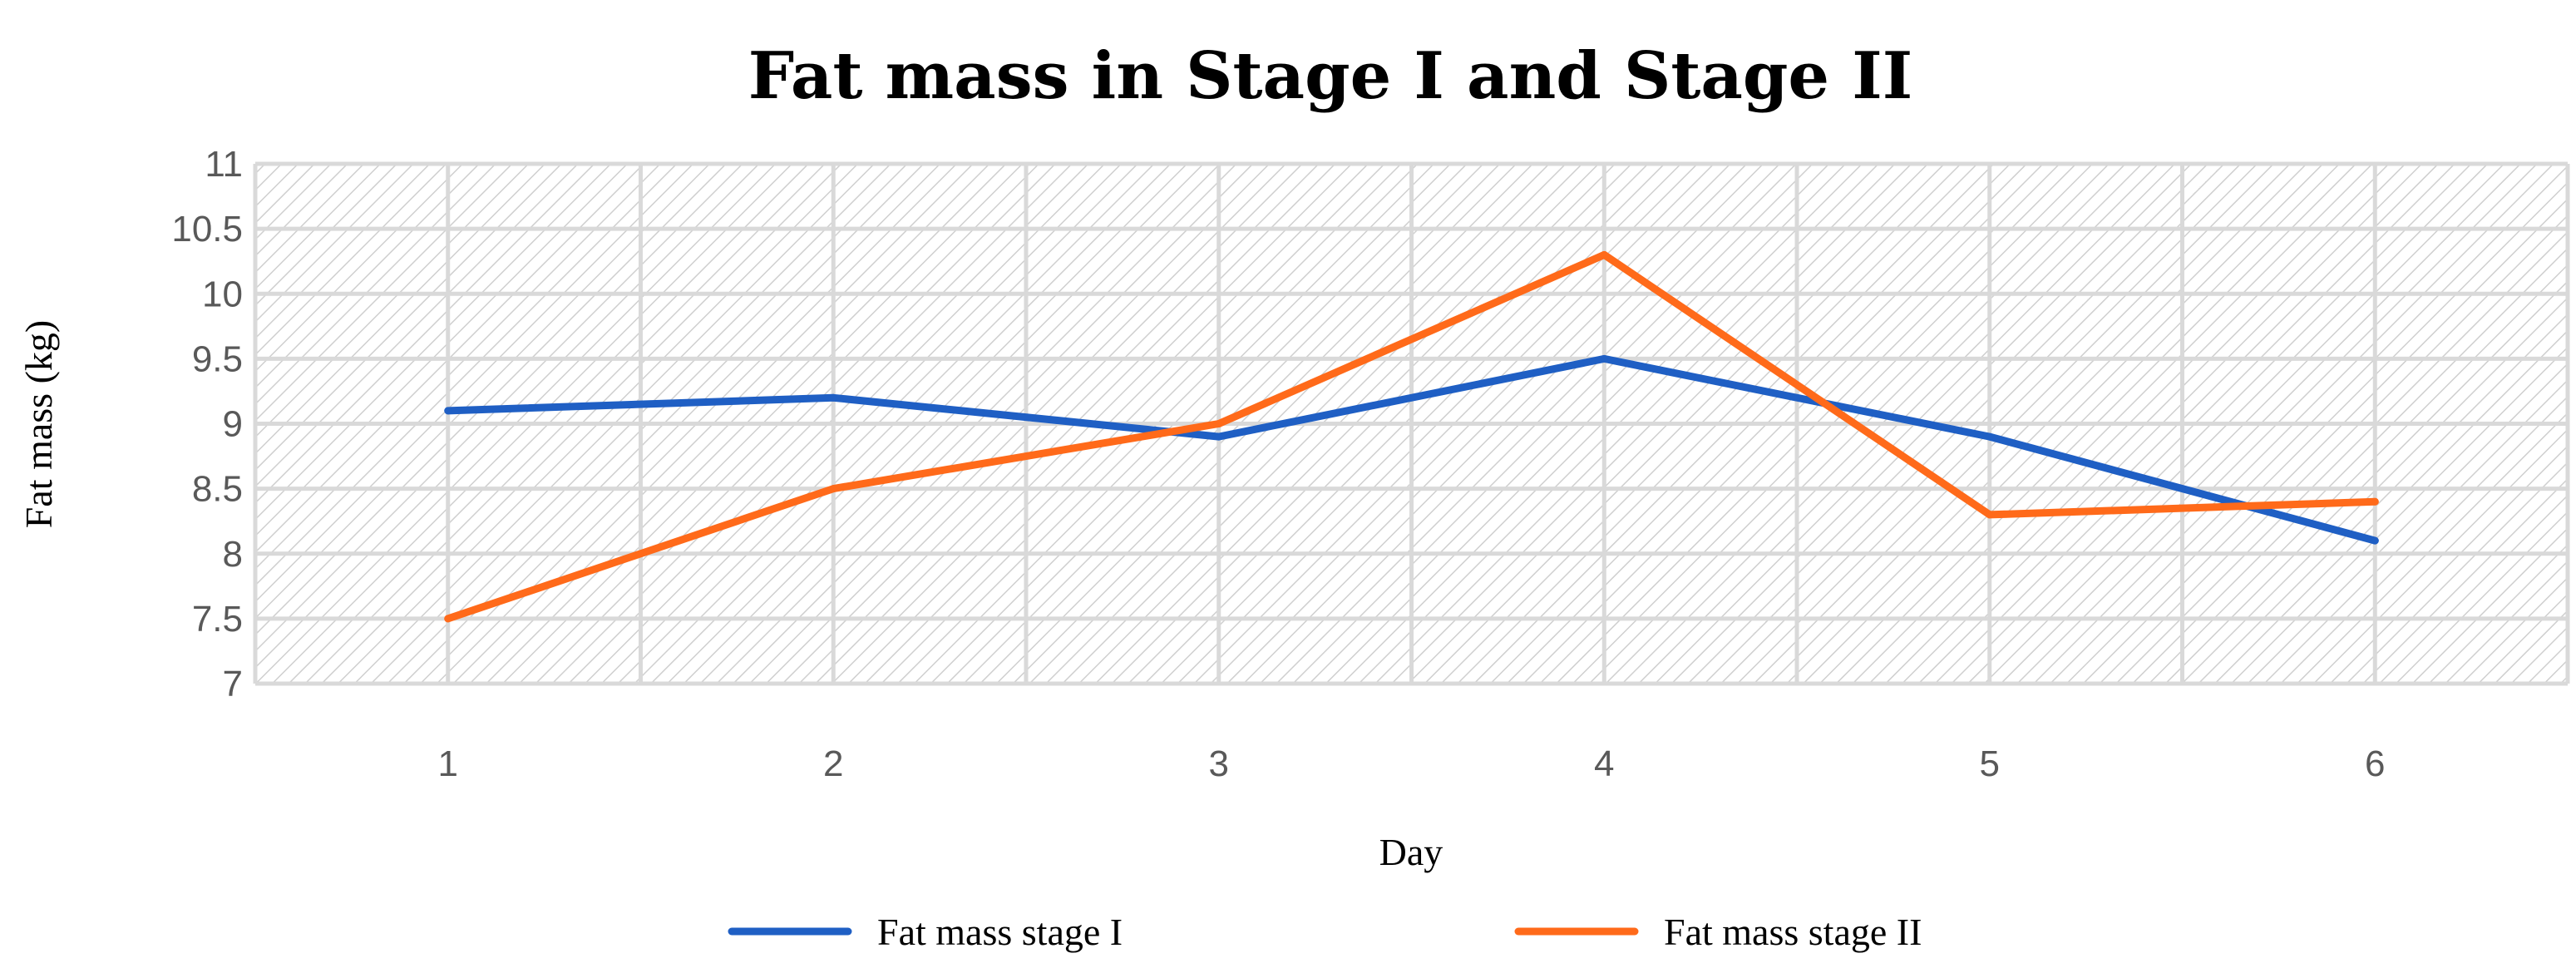 This screenshot has width=2576, height=978. I want to click on y-tick-label: 9, so click(233, 424).